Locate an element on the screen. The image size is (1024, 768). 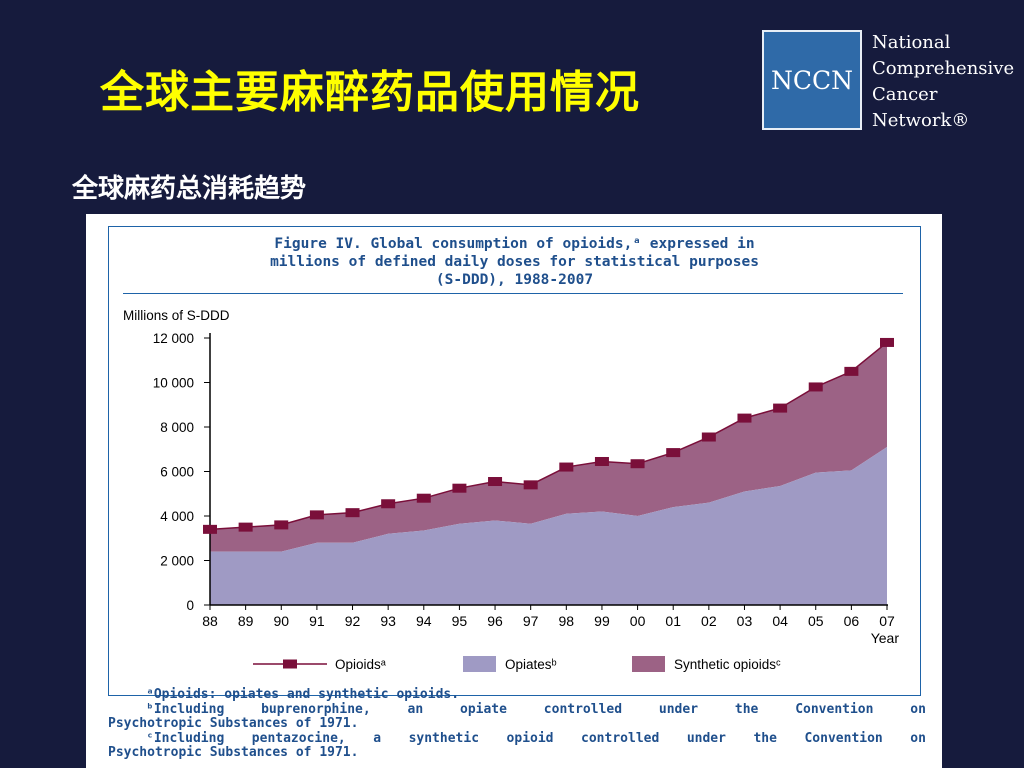
x-tick-label: 88 is located at coordinates (210, 621).